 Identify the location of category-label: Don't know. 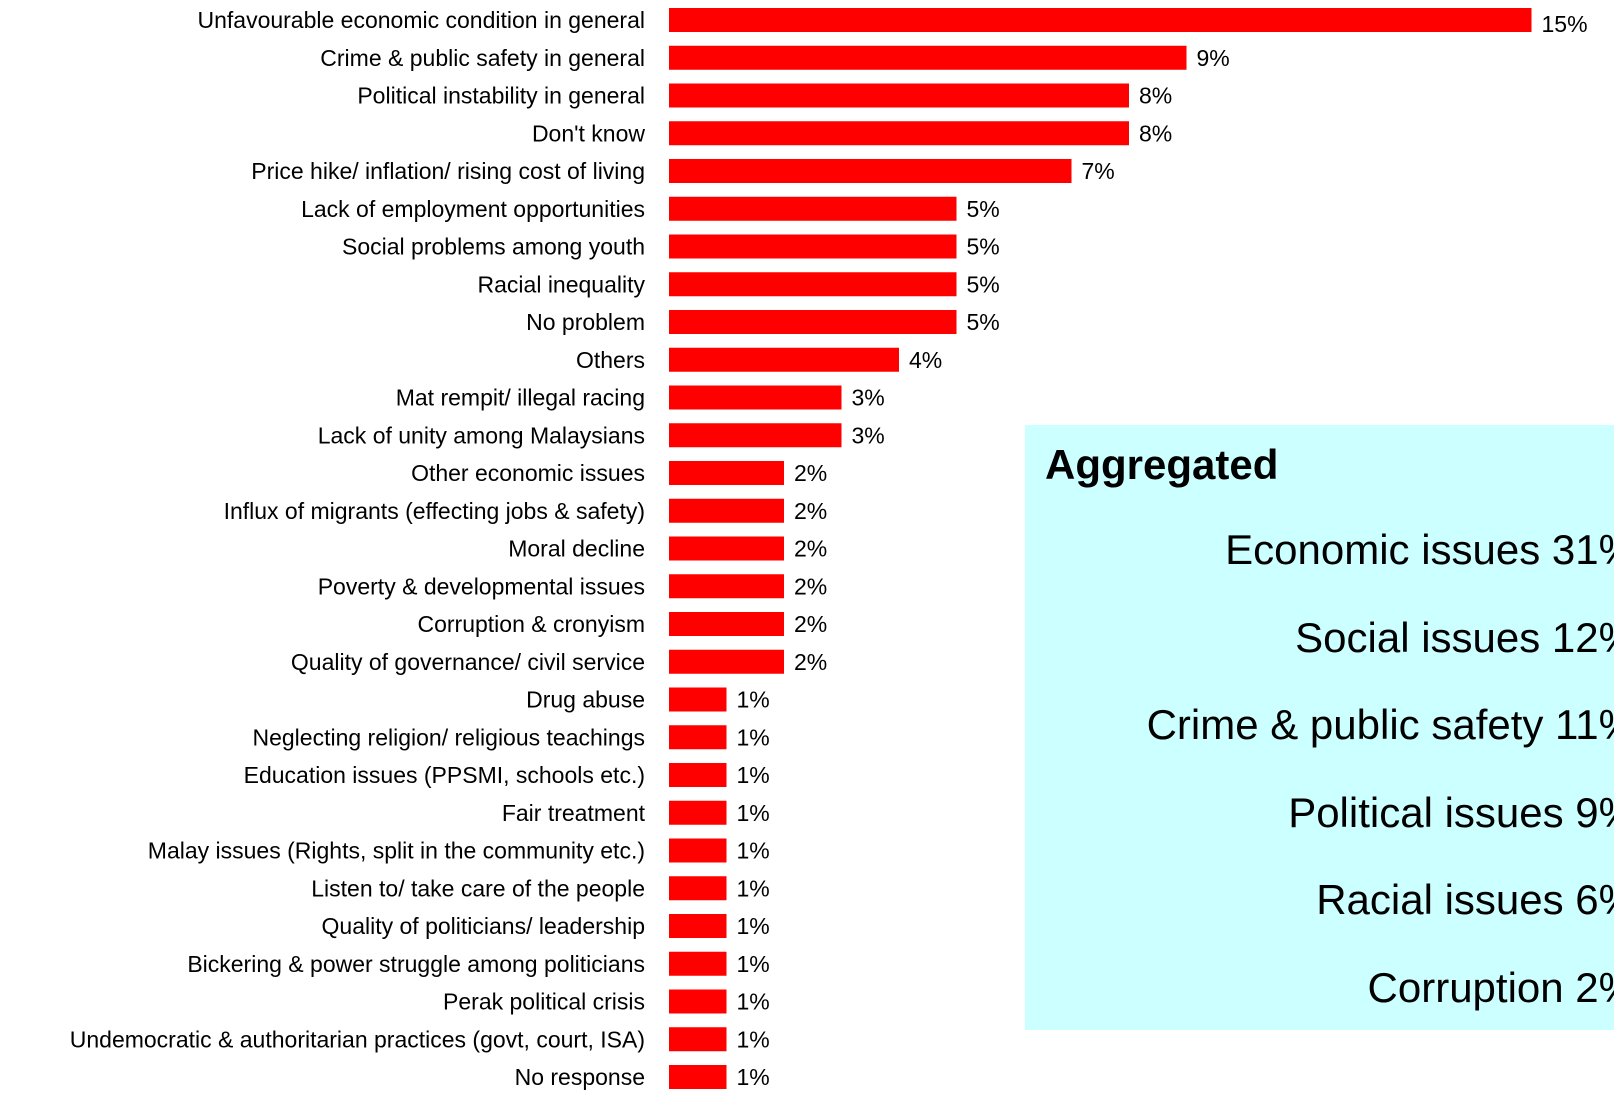
(588, 133).